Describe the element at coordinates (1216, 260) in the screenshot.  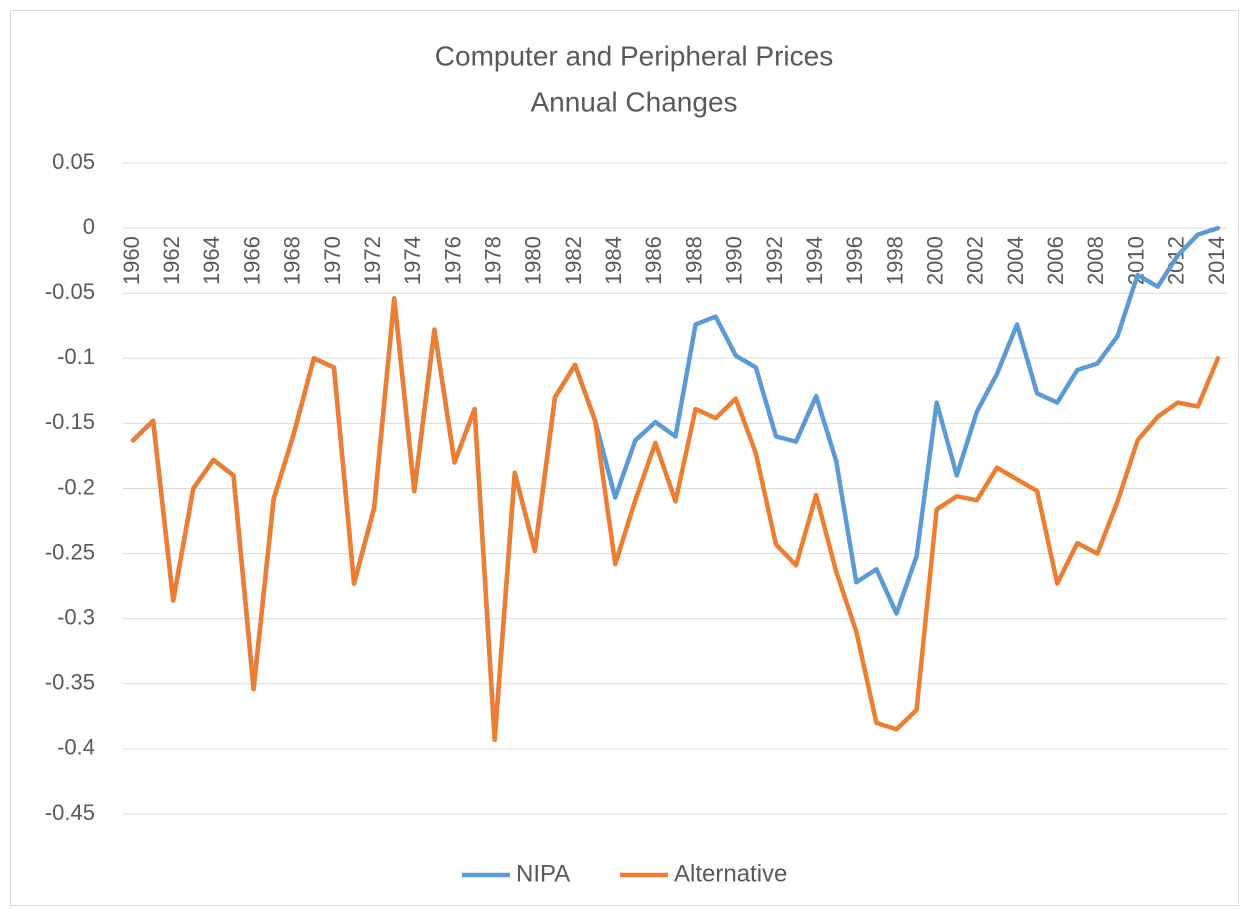
I see `x-tick-label: 2014` at that location.